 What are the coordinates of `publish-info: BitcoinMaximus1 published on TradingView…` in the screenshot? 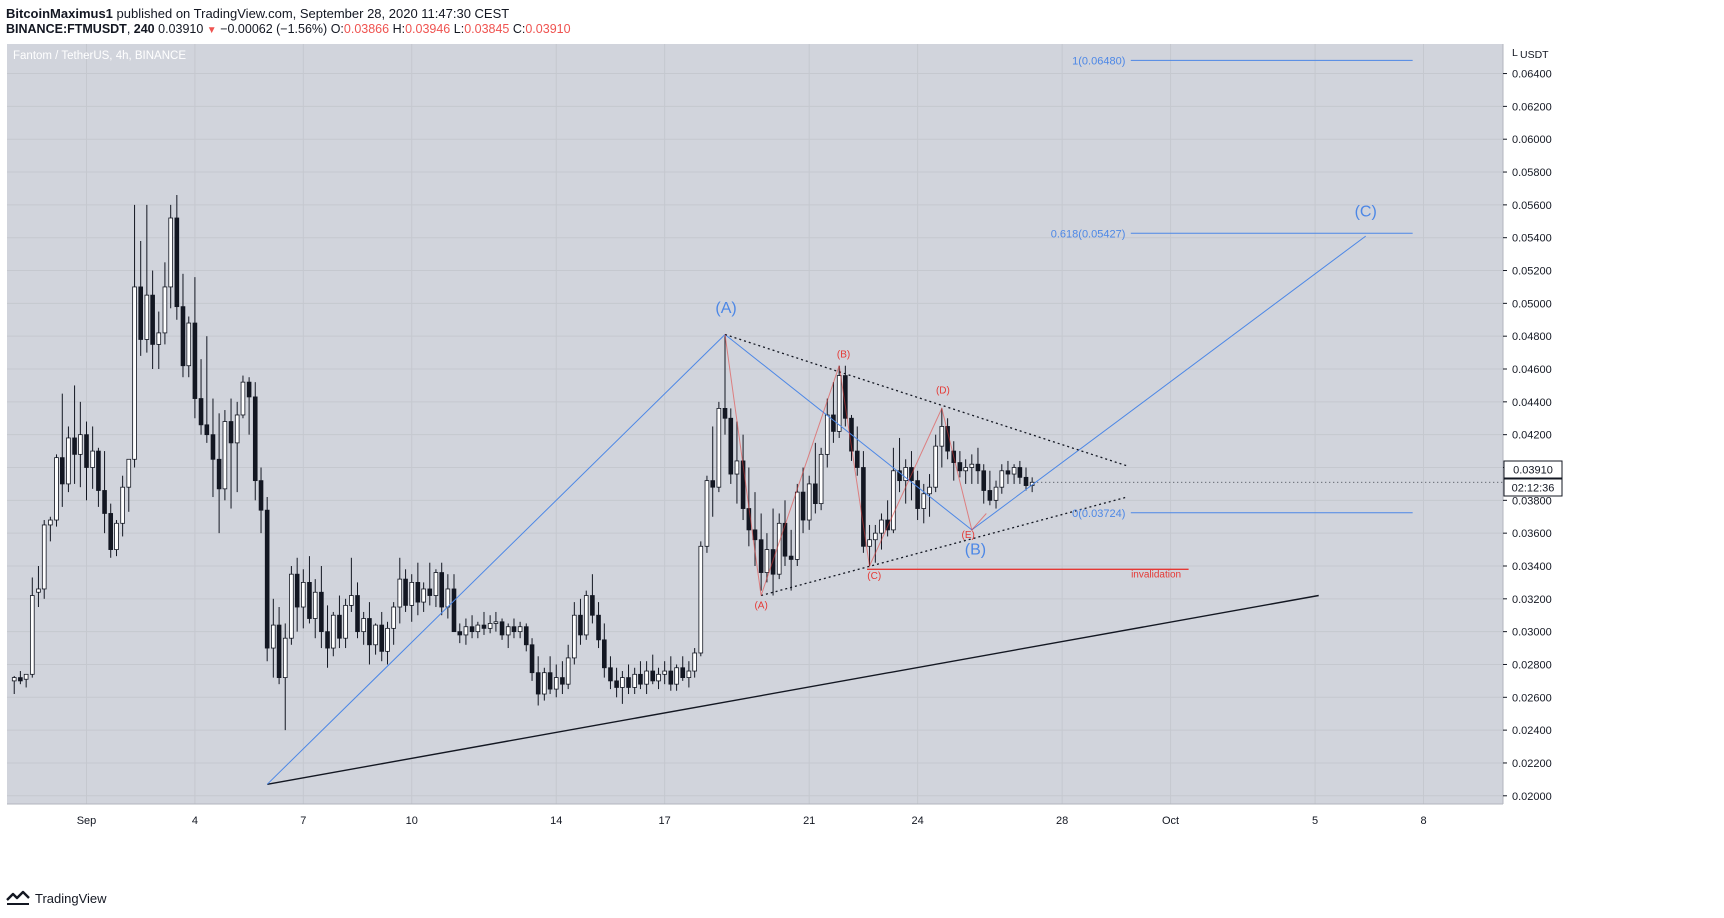 It's located at (257, 13).